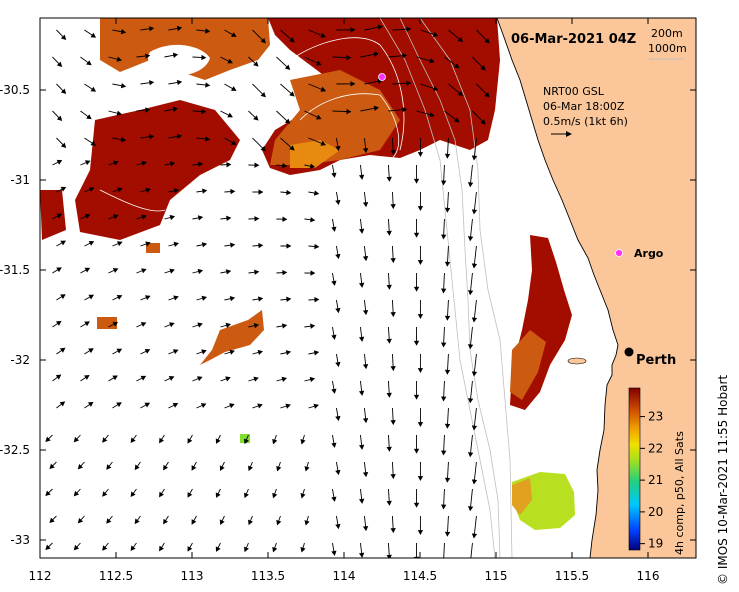 Image resolution: width=739 pixels, height=592 pixels. Describe the element at coordinates (649, 253) in the screenshot. I see `argo-label: Argo` at that location.